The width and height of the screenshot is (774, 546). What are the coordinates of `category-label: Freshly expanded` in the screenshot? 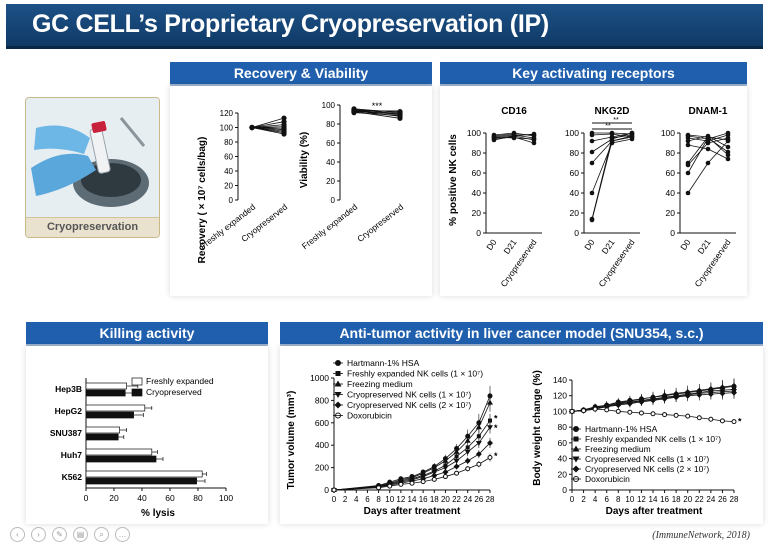 It's located at (330, 227).